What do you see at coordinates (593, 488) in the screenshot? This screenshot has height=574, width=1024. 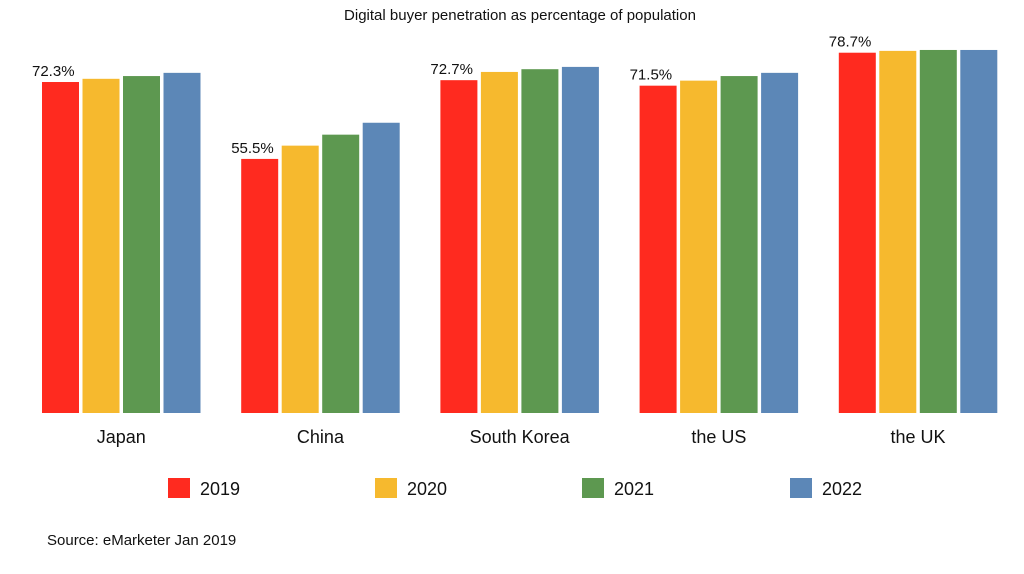 I see `legend-swatch-2021` at bounding box center [593, 488].